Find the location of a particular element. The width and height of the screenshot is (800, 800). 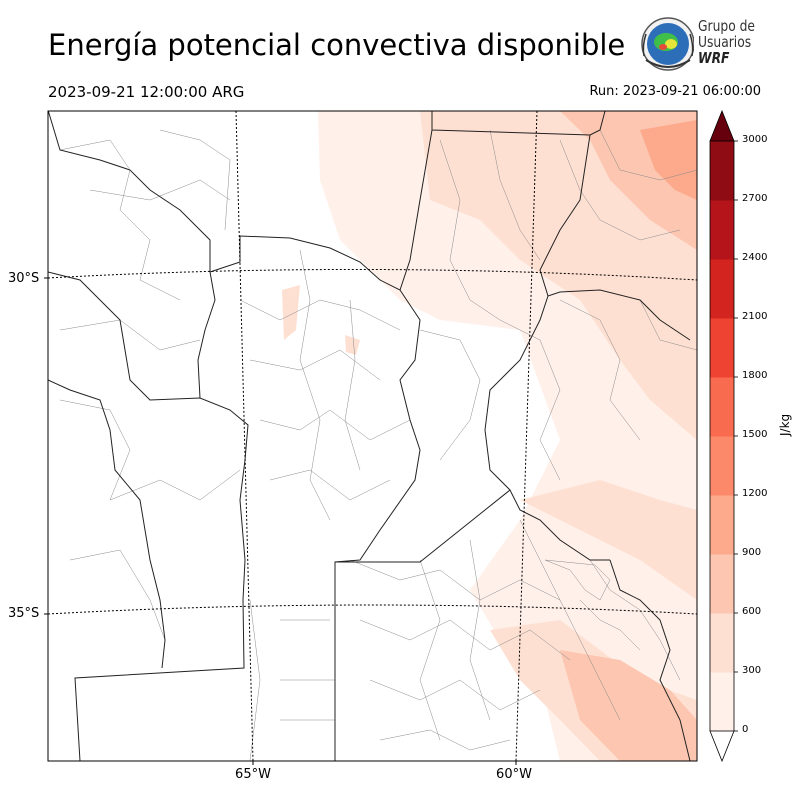

lon-label-60w: 60°W is located at coordinates (514, 774).